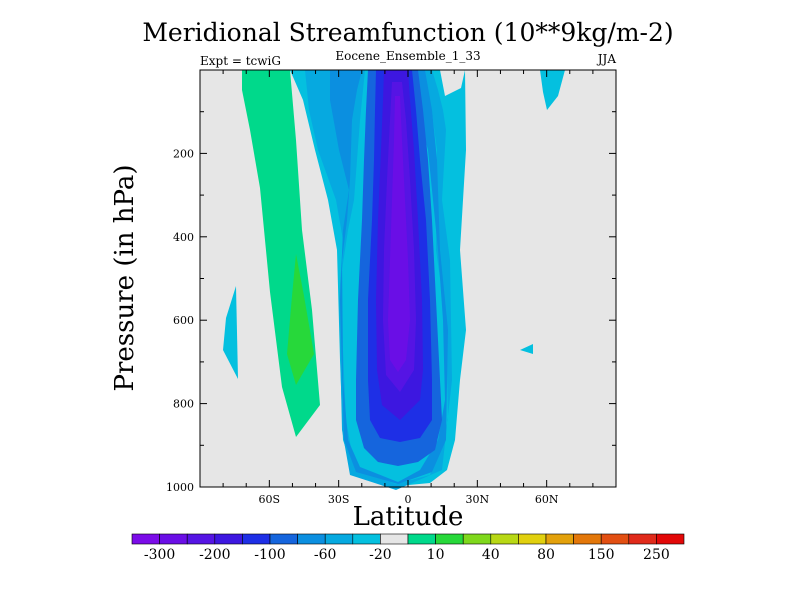 Image resolution: width=800 pixels, height=600 pixels. Describe the element at coordinates (478, 499) in the screenshot. I see `x-tick-label: 30N` at that location.